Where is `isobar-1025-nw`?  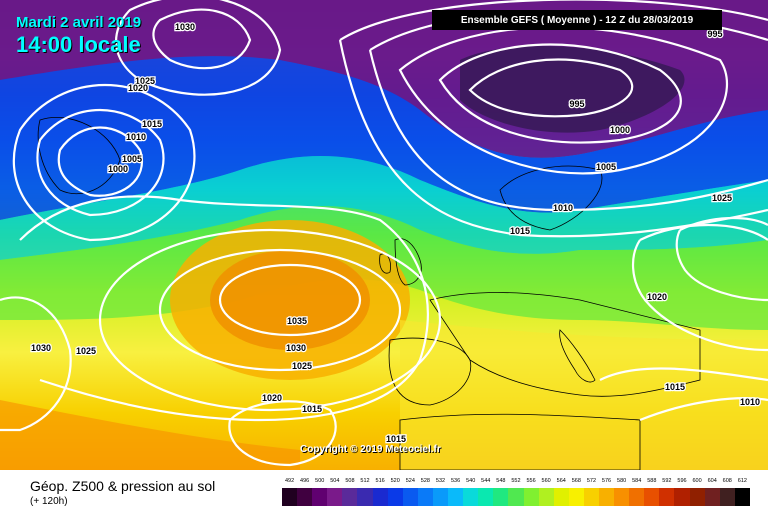
isobar-1025-nw is located at coordinates (198, 48).